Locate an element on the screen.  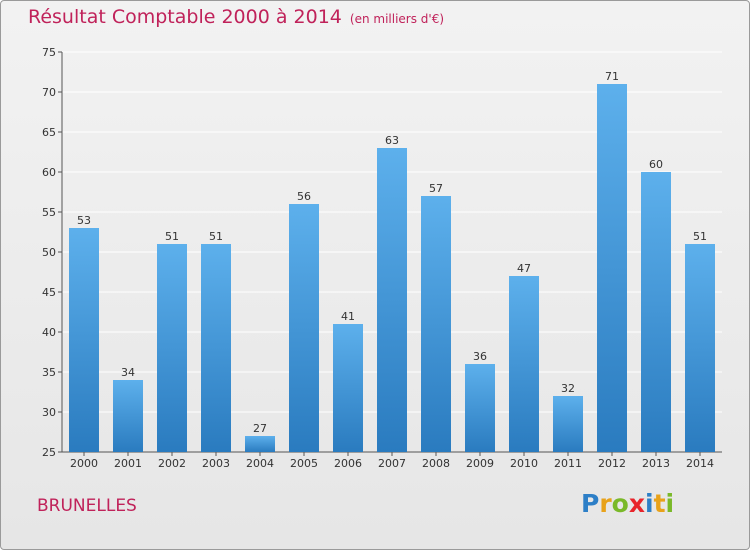
data-label: 27 is located at coordinates (260, 428).